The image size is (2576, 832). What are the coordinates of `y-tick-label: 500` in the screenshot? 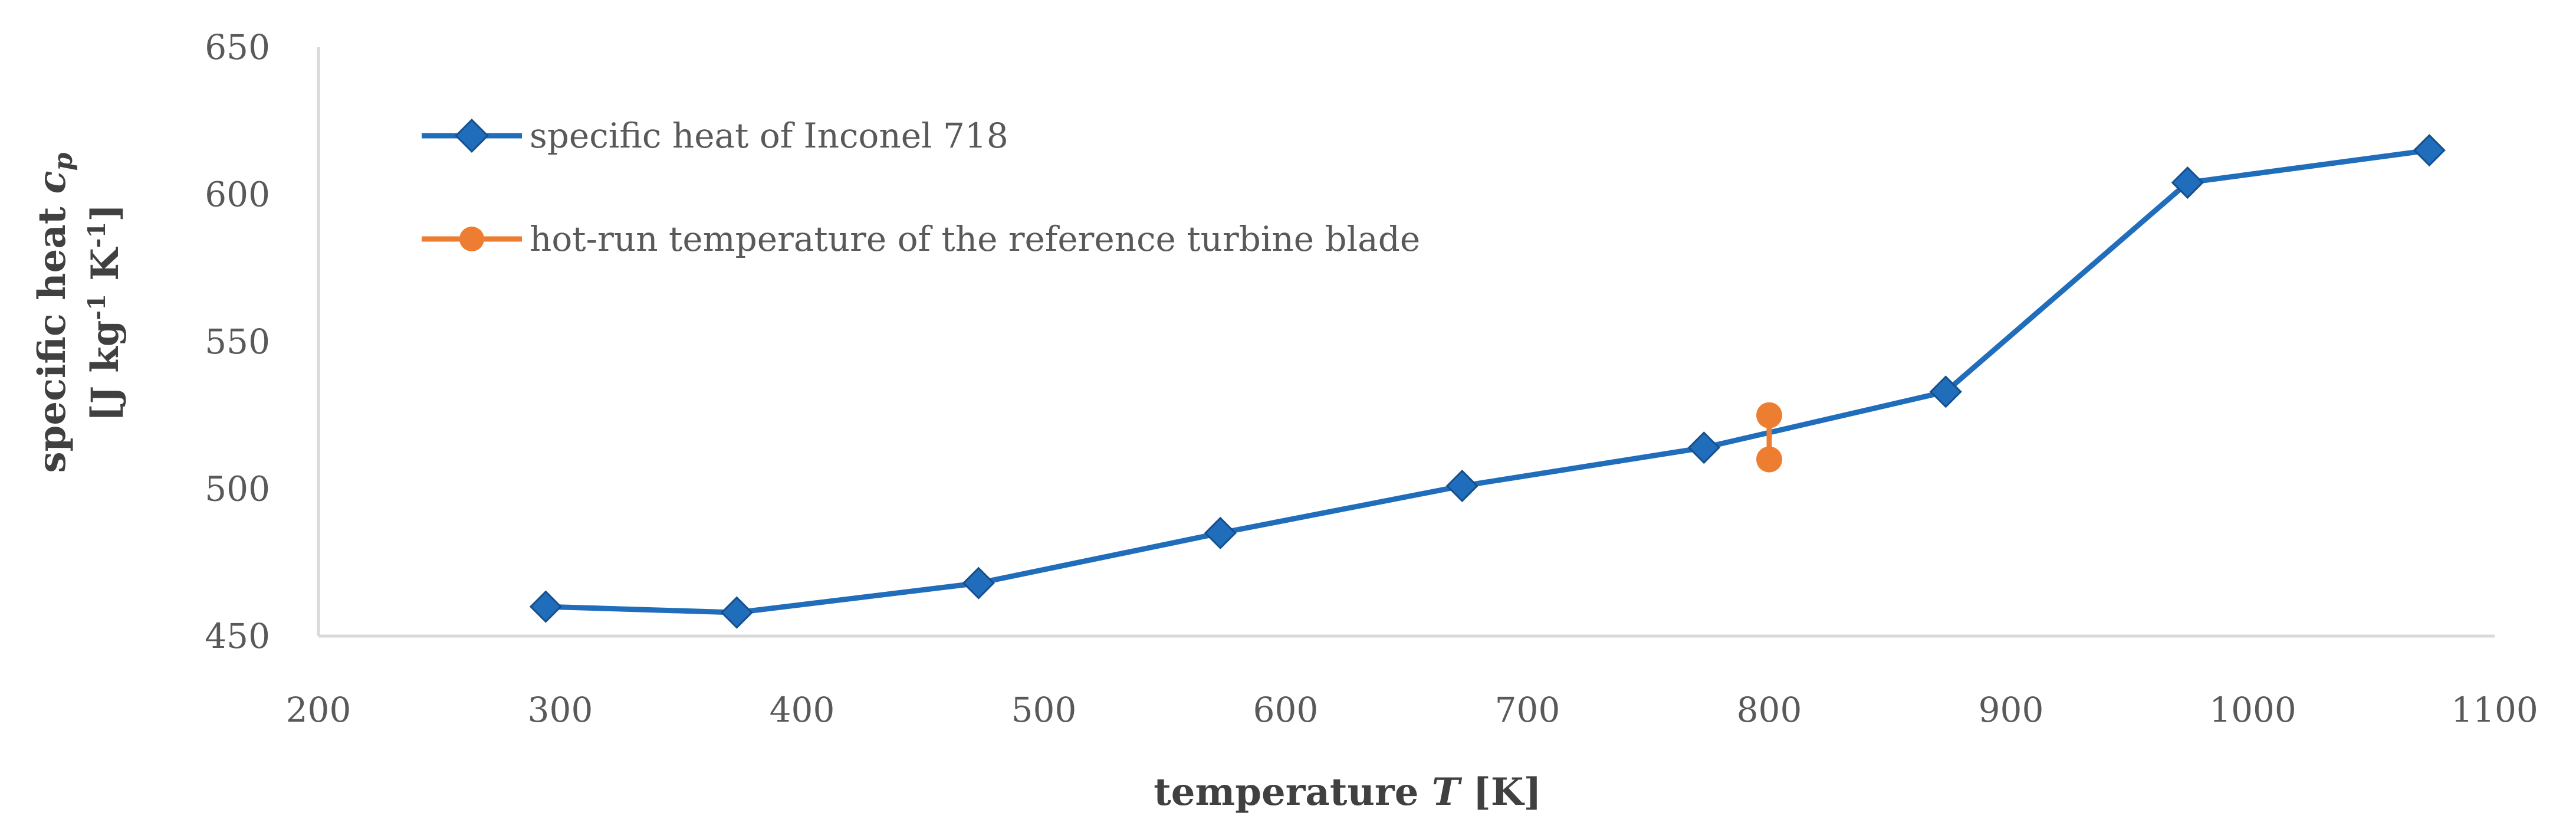 It's located at (237, 489).